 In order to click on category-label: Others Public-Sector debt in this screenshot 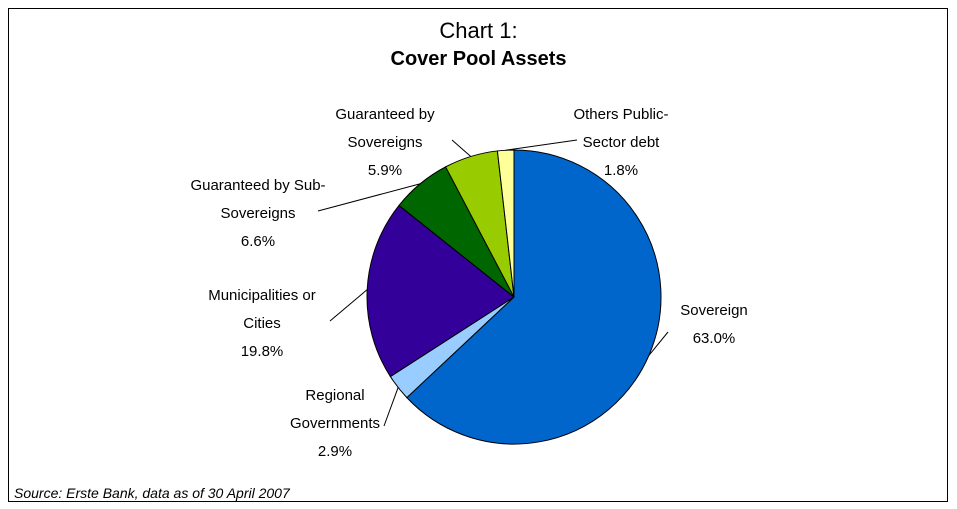, I will do `click(621, 128)`.